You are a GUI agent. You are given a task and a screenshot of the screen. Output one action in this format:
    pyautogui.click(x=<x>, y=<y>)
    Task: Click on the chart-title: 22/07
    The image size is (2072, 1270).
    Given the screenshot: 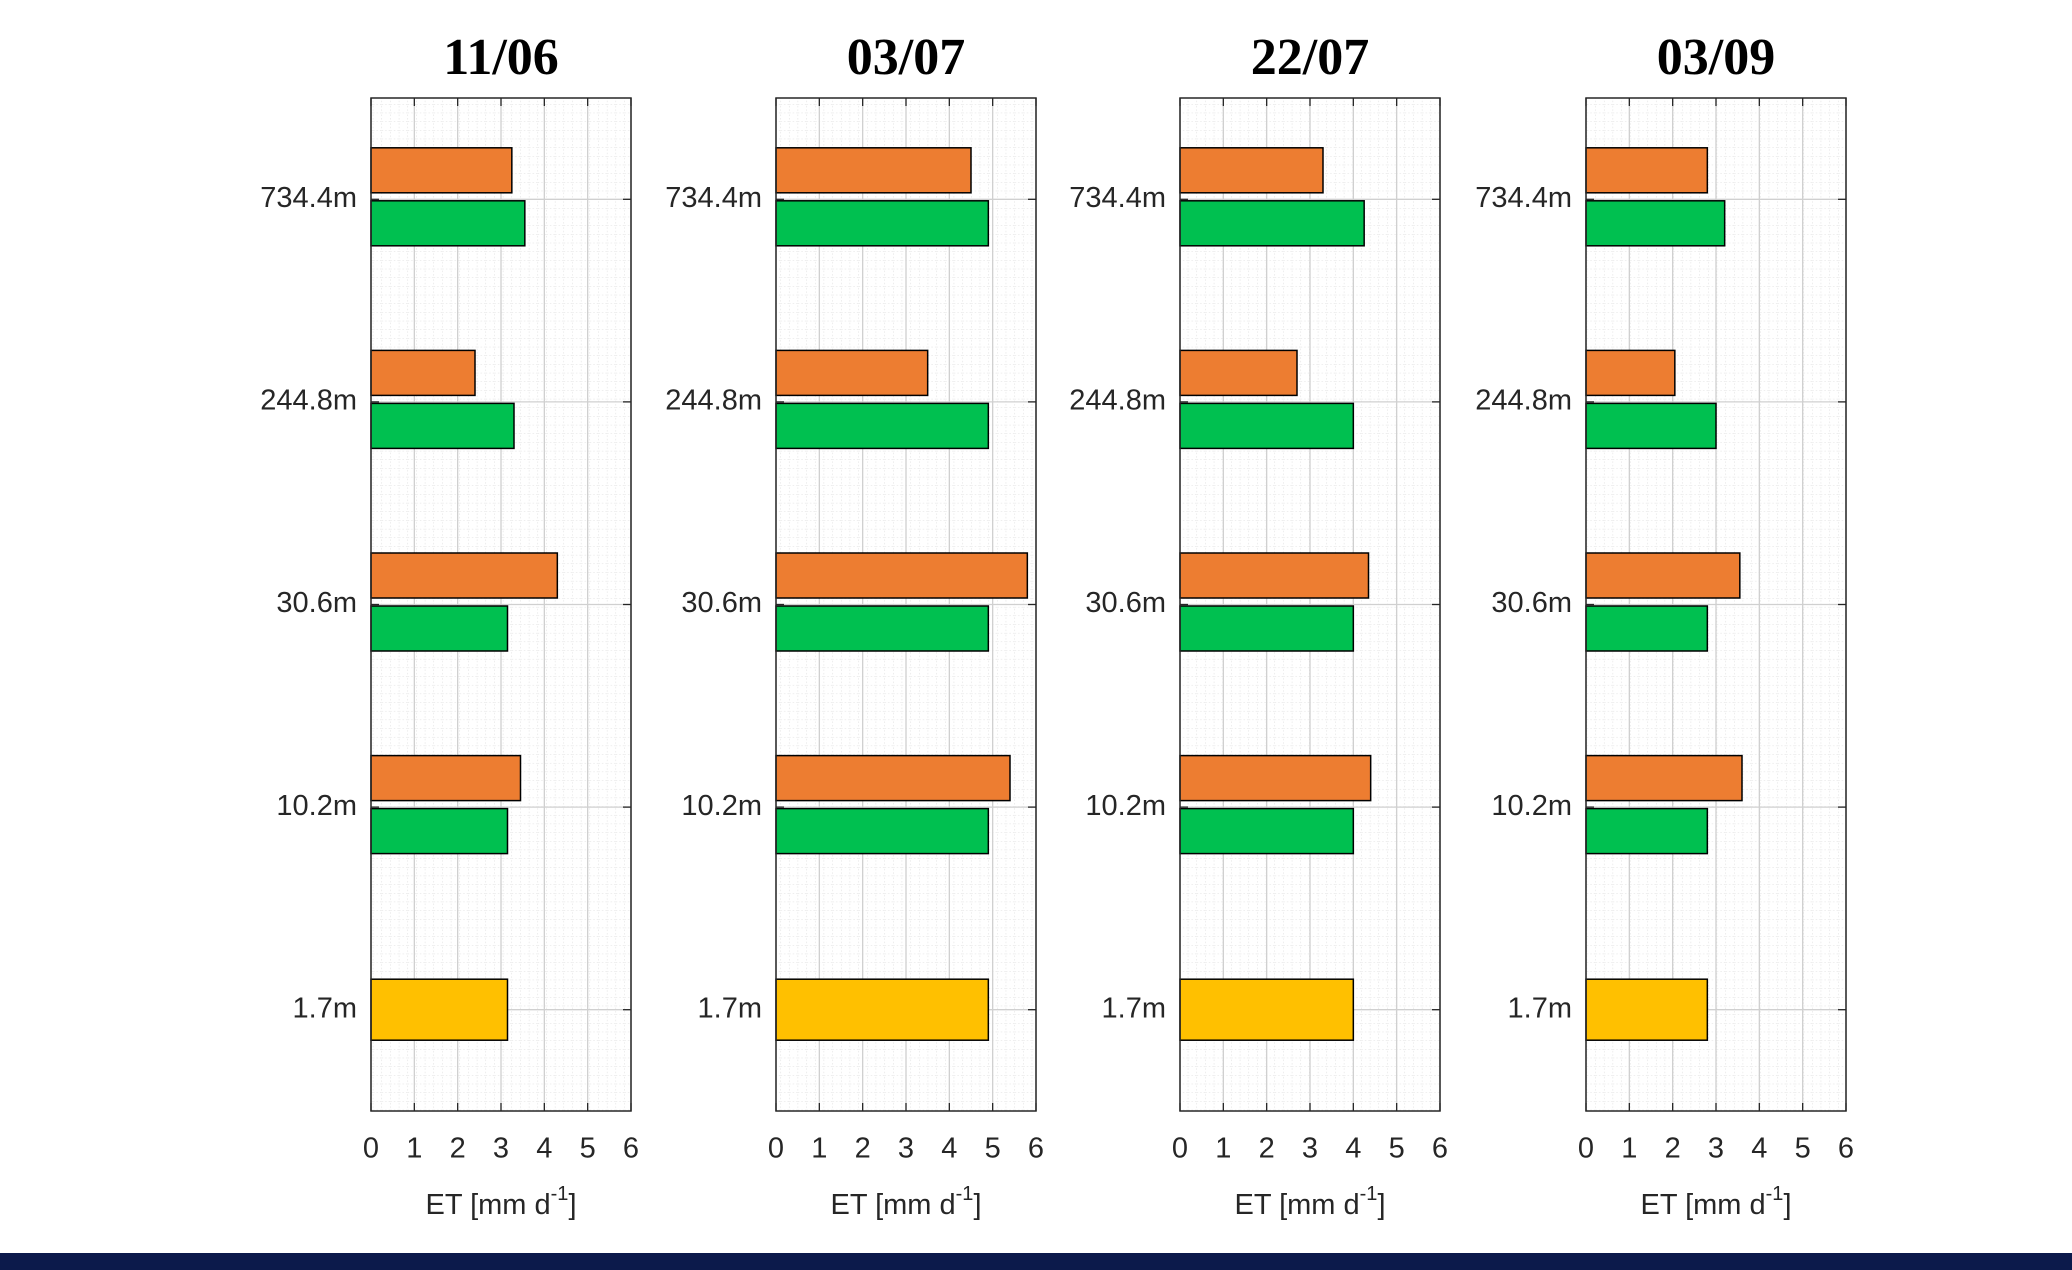 What is the action you would take?
    pyautogui.click(x=1310, y=57)
    